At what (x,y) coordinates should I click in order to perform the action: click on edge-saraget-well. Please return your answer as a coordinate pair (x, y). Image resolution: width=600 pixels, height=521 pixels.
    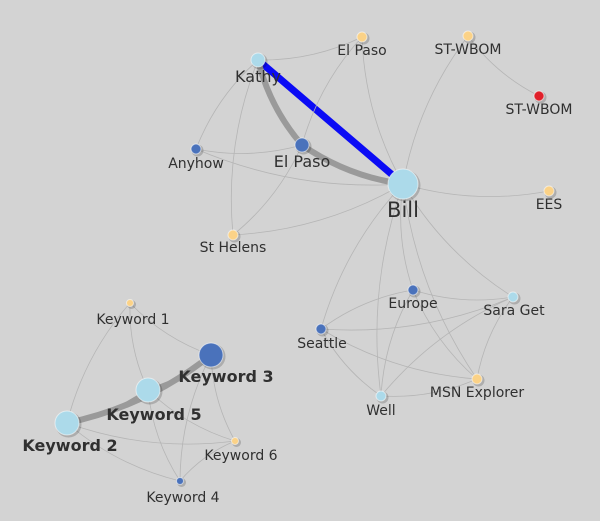
    Looking at the image, I should click on (447, 346).